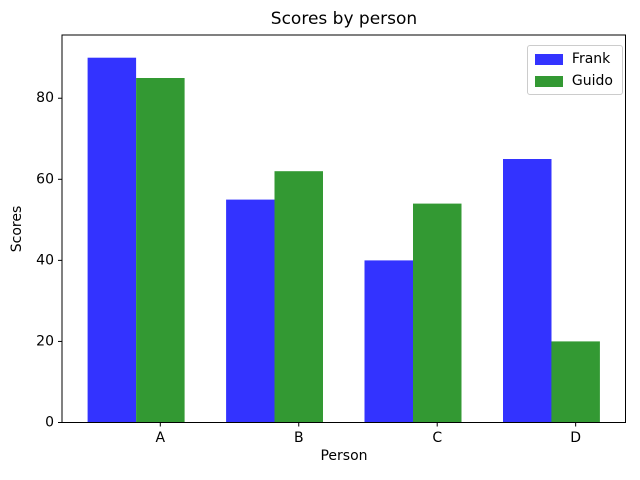 The image size is (640, 480). Describe the element at coordinates (160, 250) in the screenshot. I see `bar-guido-A` at that location.